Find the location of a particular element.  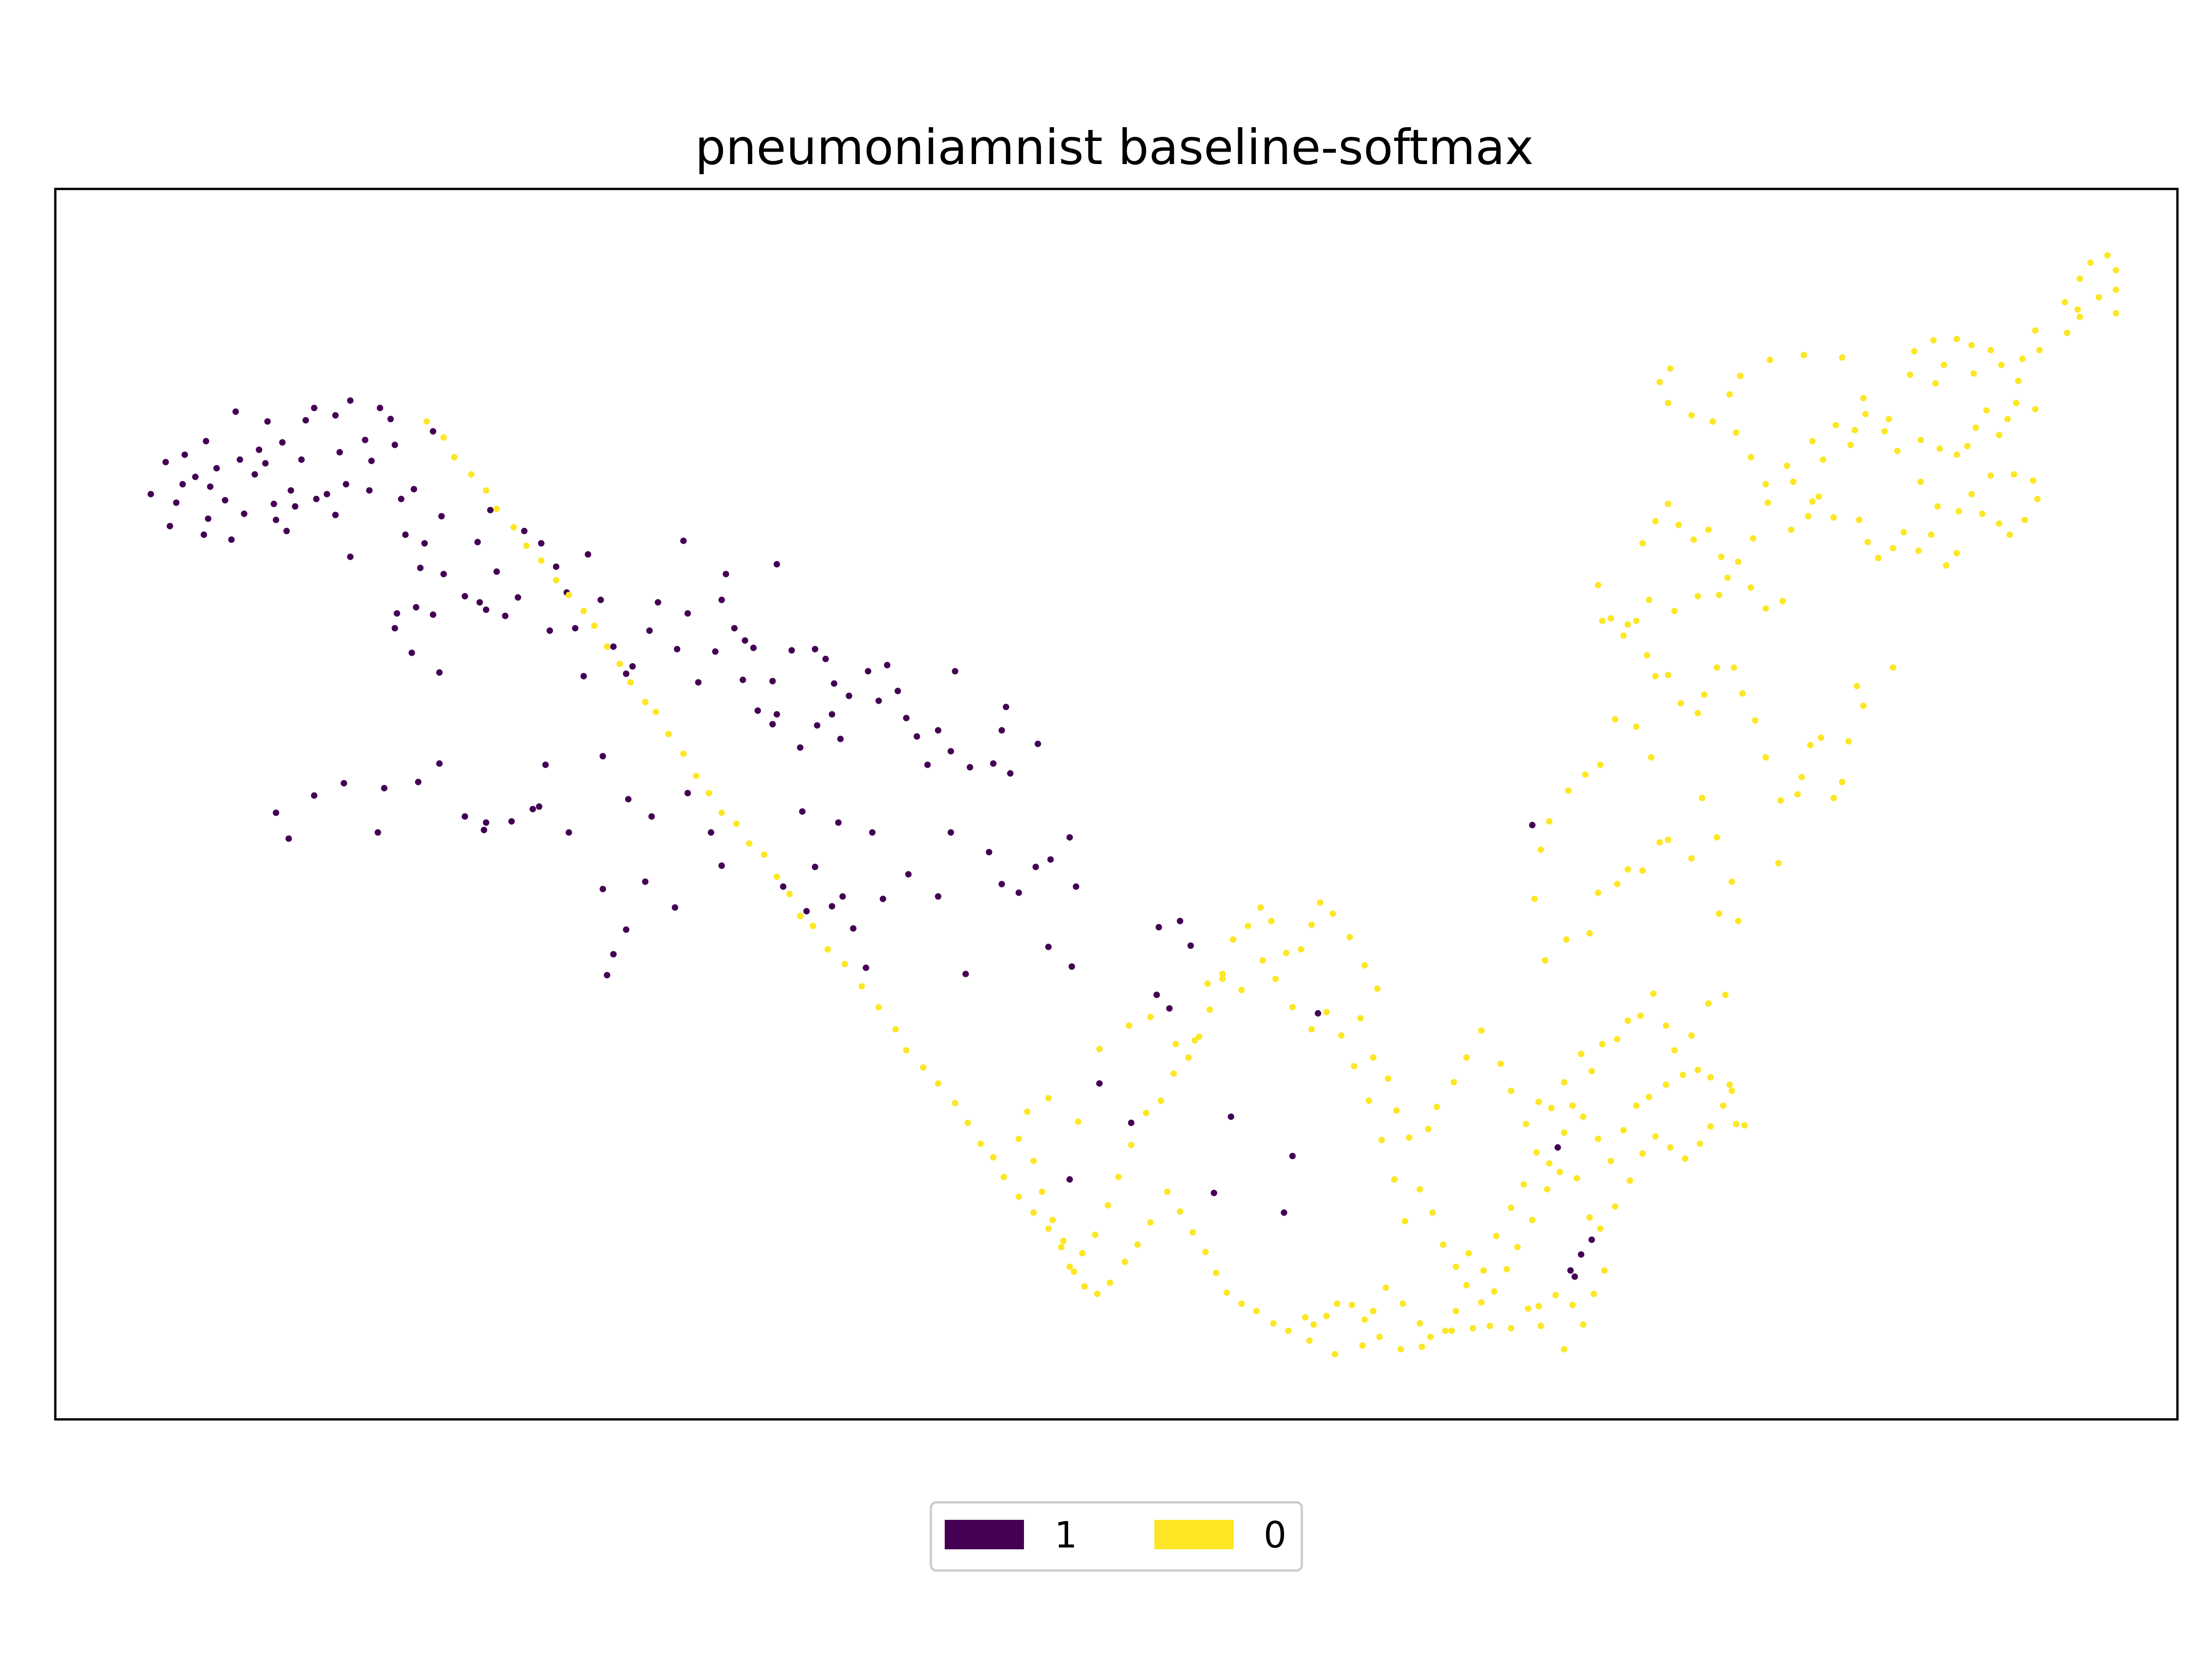

legend-label-0: 0 is located at coordinates (1275, 1535).